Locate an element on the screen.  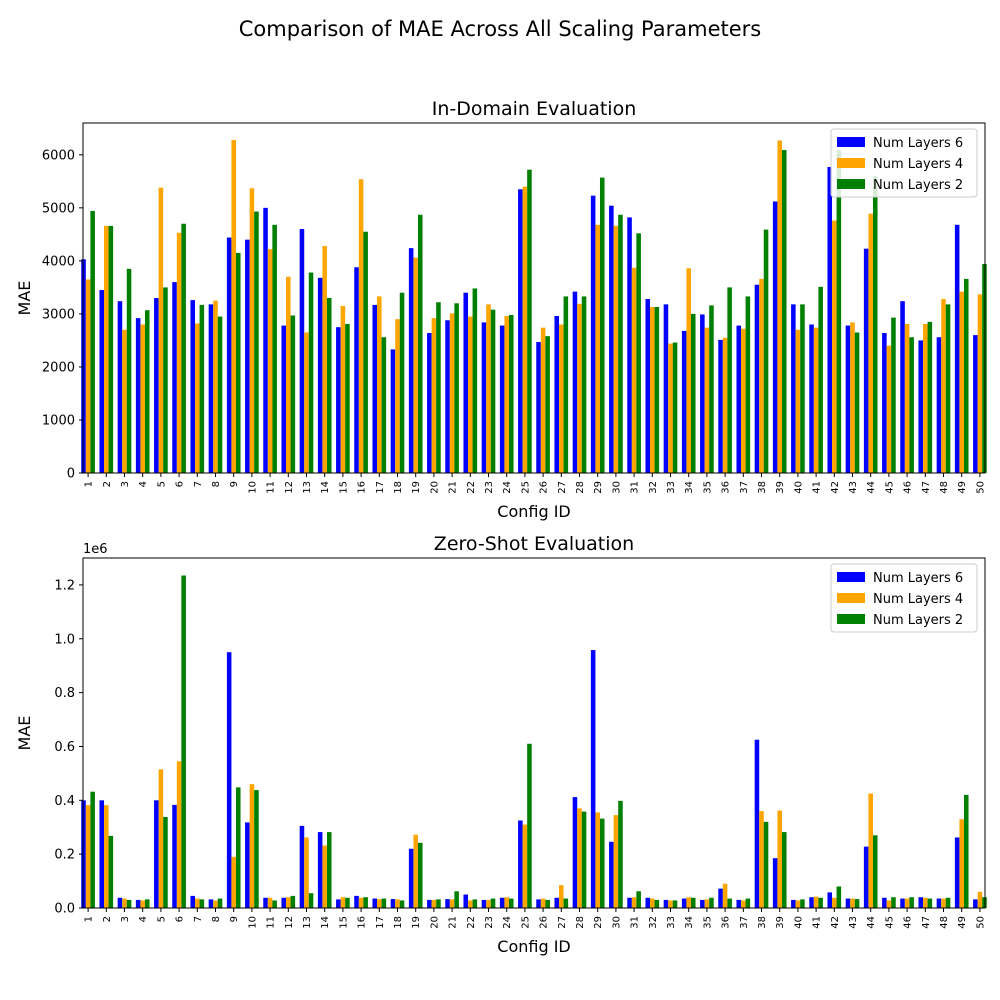
legend-entry: Num Layers 4 is located at coordinates (918, 164).